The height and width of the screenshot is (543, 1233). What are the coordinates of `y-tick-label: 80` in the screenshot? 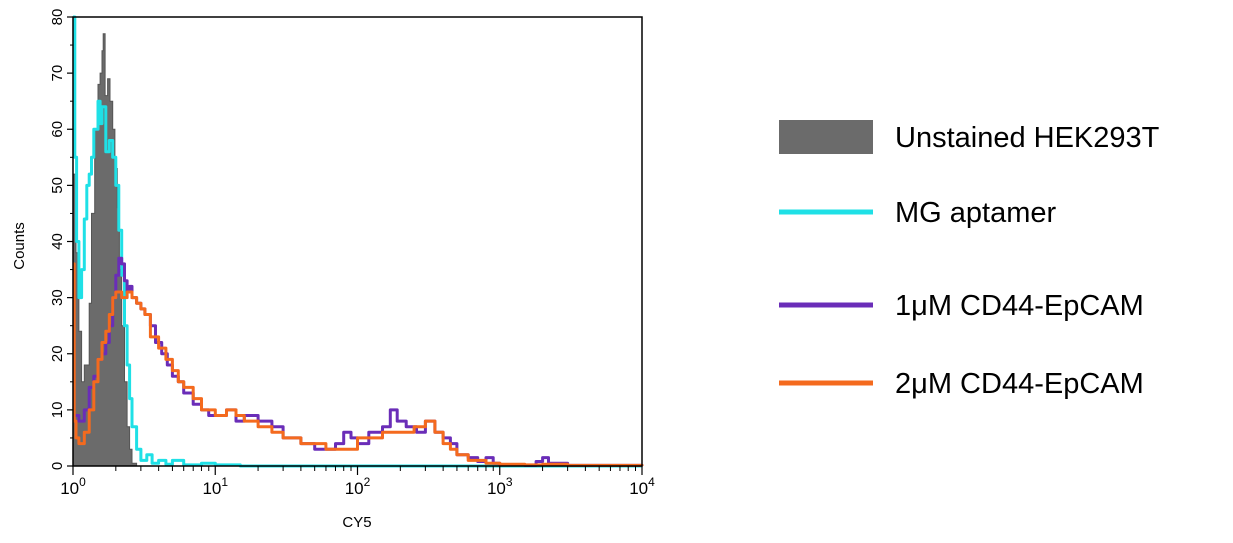 It's located at (57, 17).